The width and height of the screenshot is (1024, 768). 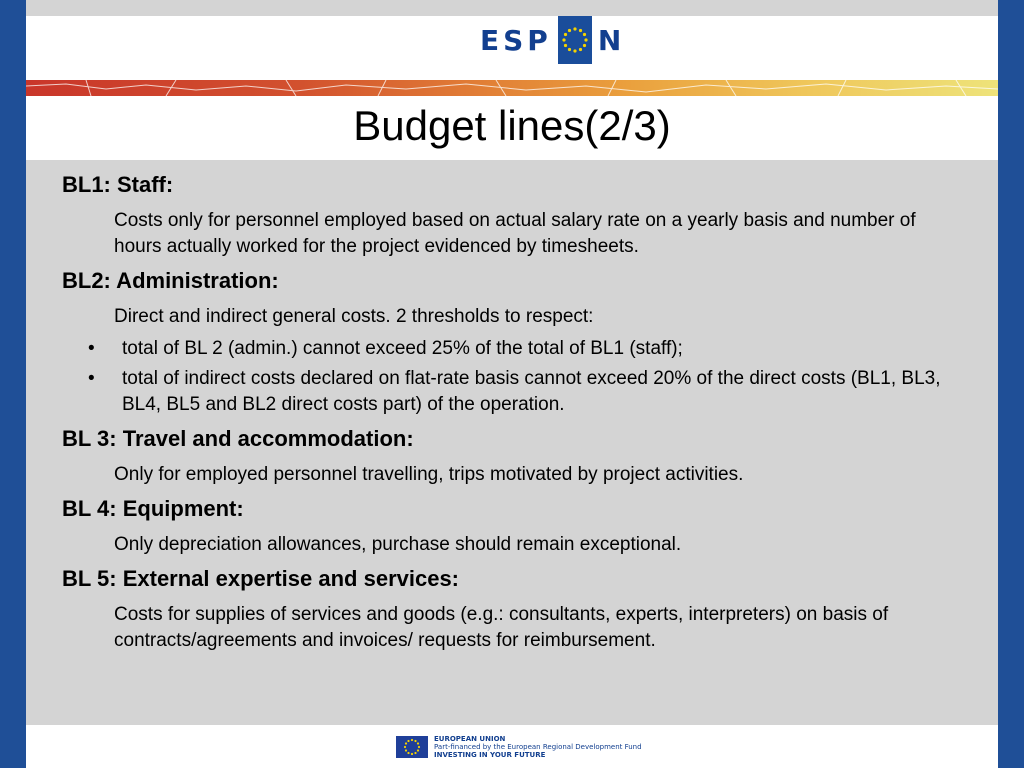 I want to click on top-band, so click(x=512, y=8).